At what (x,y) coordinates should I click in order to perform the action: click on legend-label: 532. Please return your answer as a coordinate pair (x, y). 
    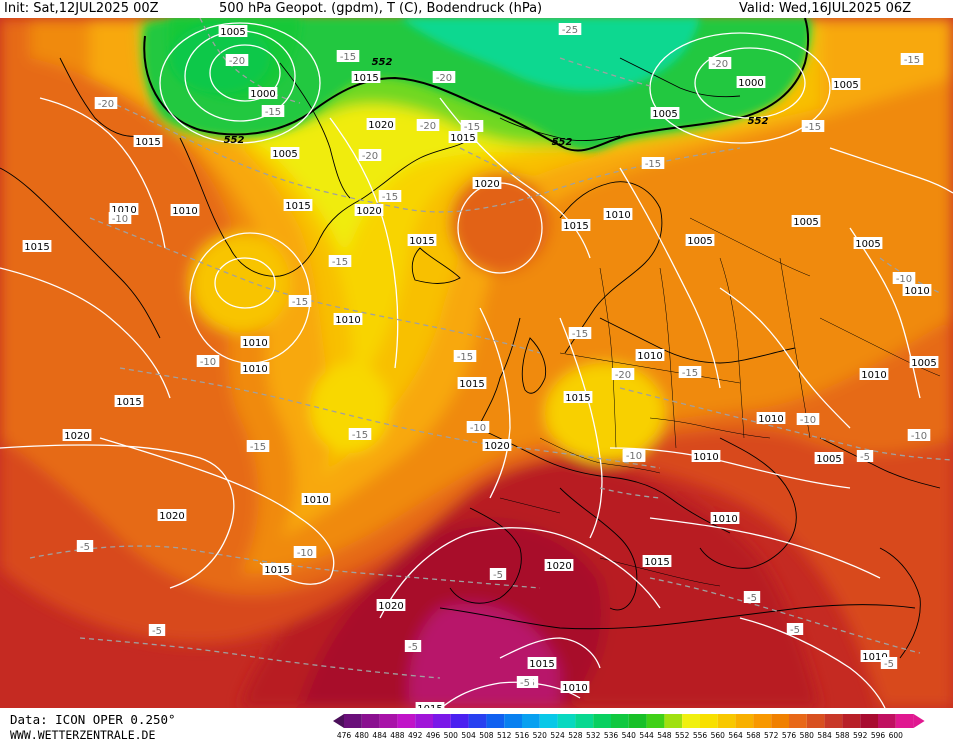
    Looking at the image, I should click on (593, 735).